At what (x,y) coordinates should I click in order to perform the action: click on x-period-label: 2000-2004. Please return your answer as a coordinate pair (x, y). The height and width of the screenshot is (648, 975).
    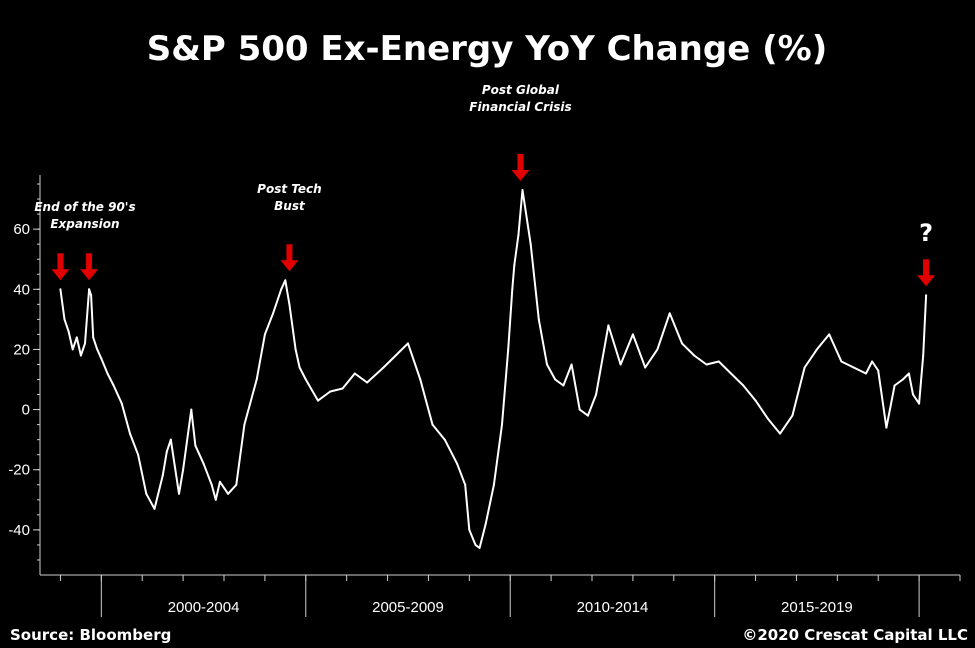
    Looking at the image, I should click on (204, 607).